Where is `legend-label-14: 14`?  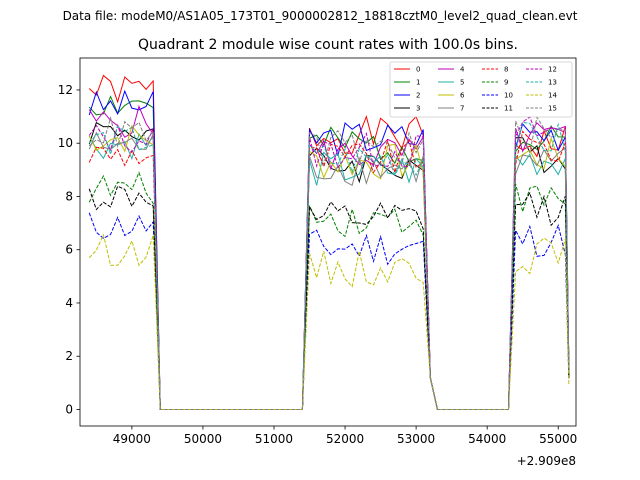
legend-label-14: 14 is located at coordinates (552, 96).